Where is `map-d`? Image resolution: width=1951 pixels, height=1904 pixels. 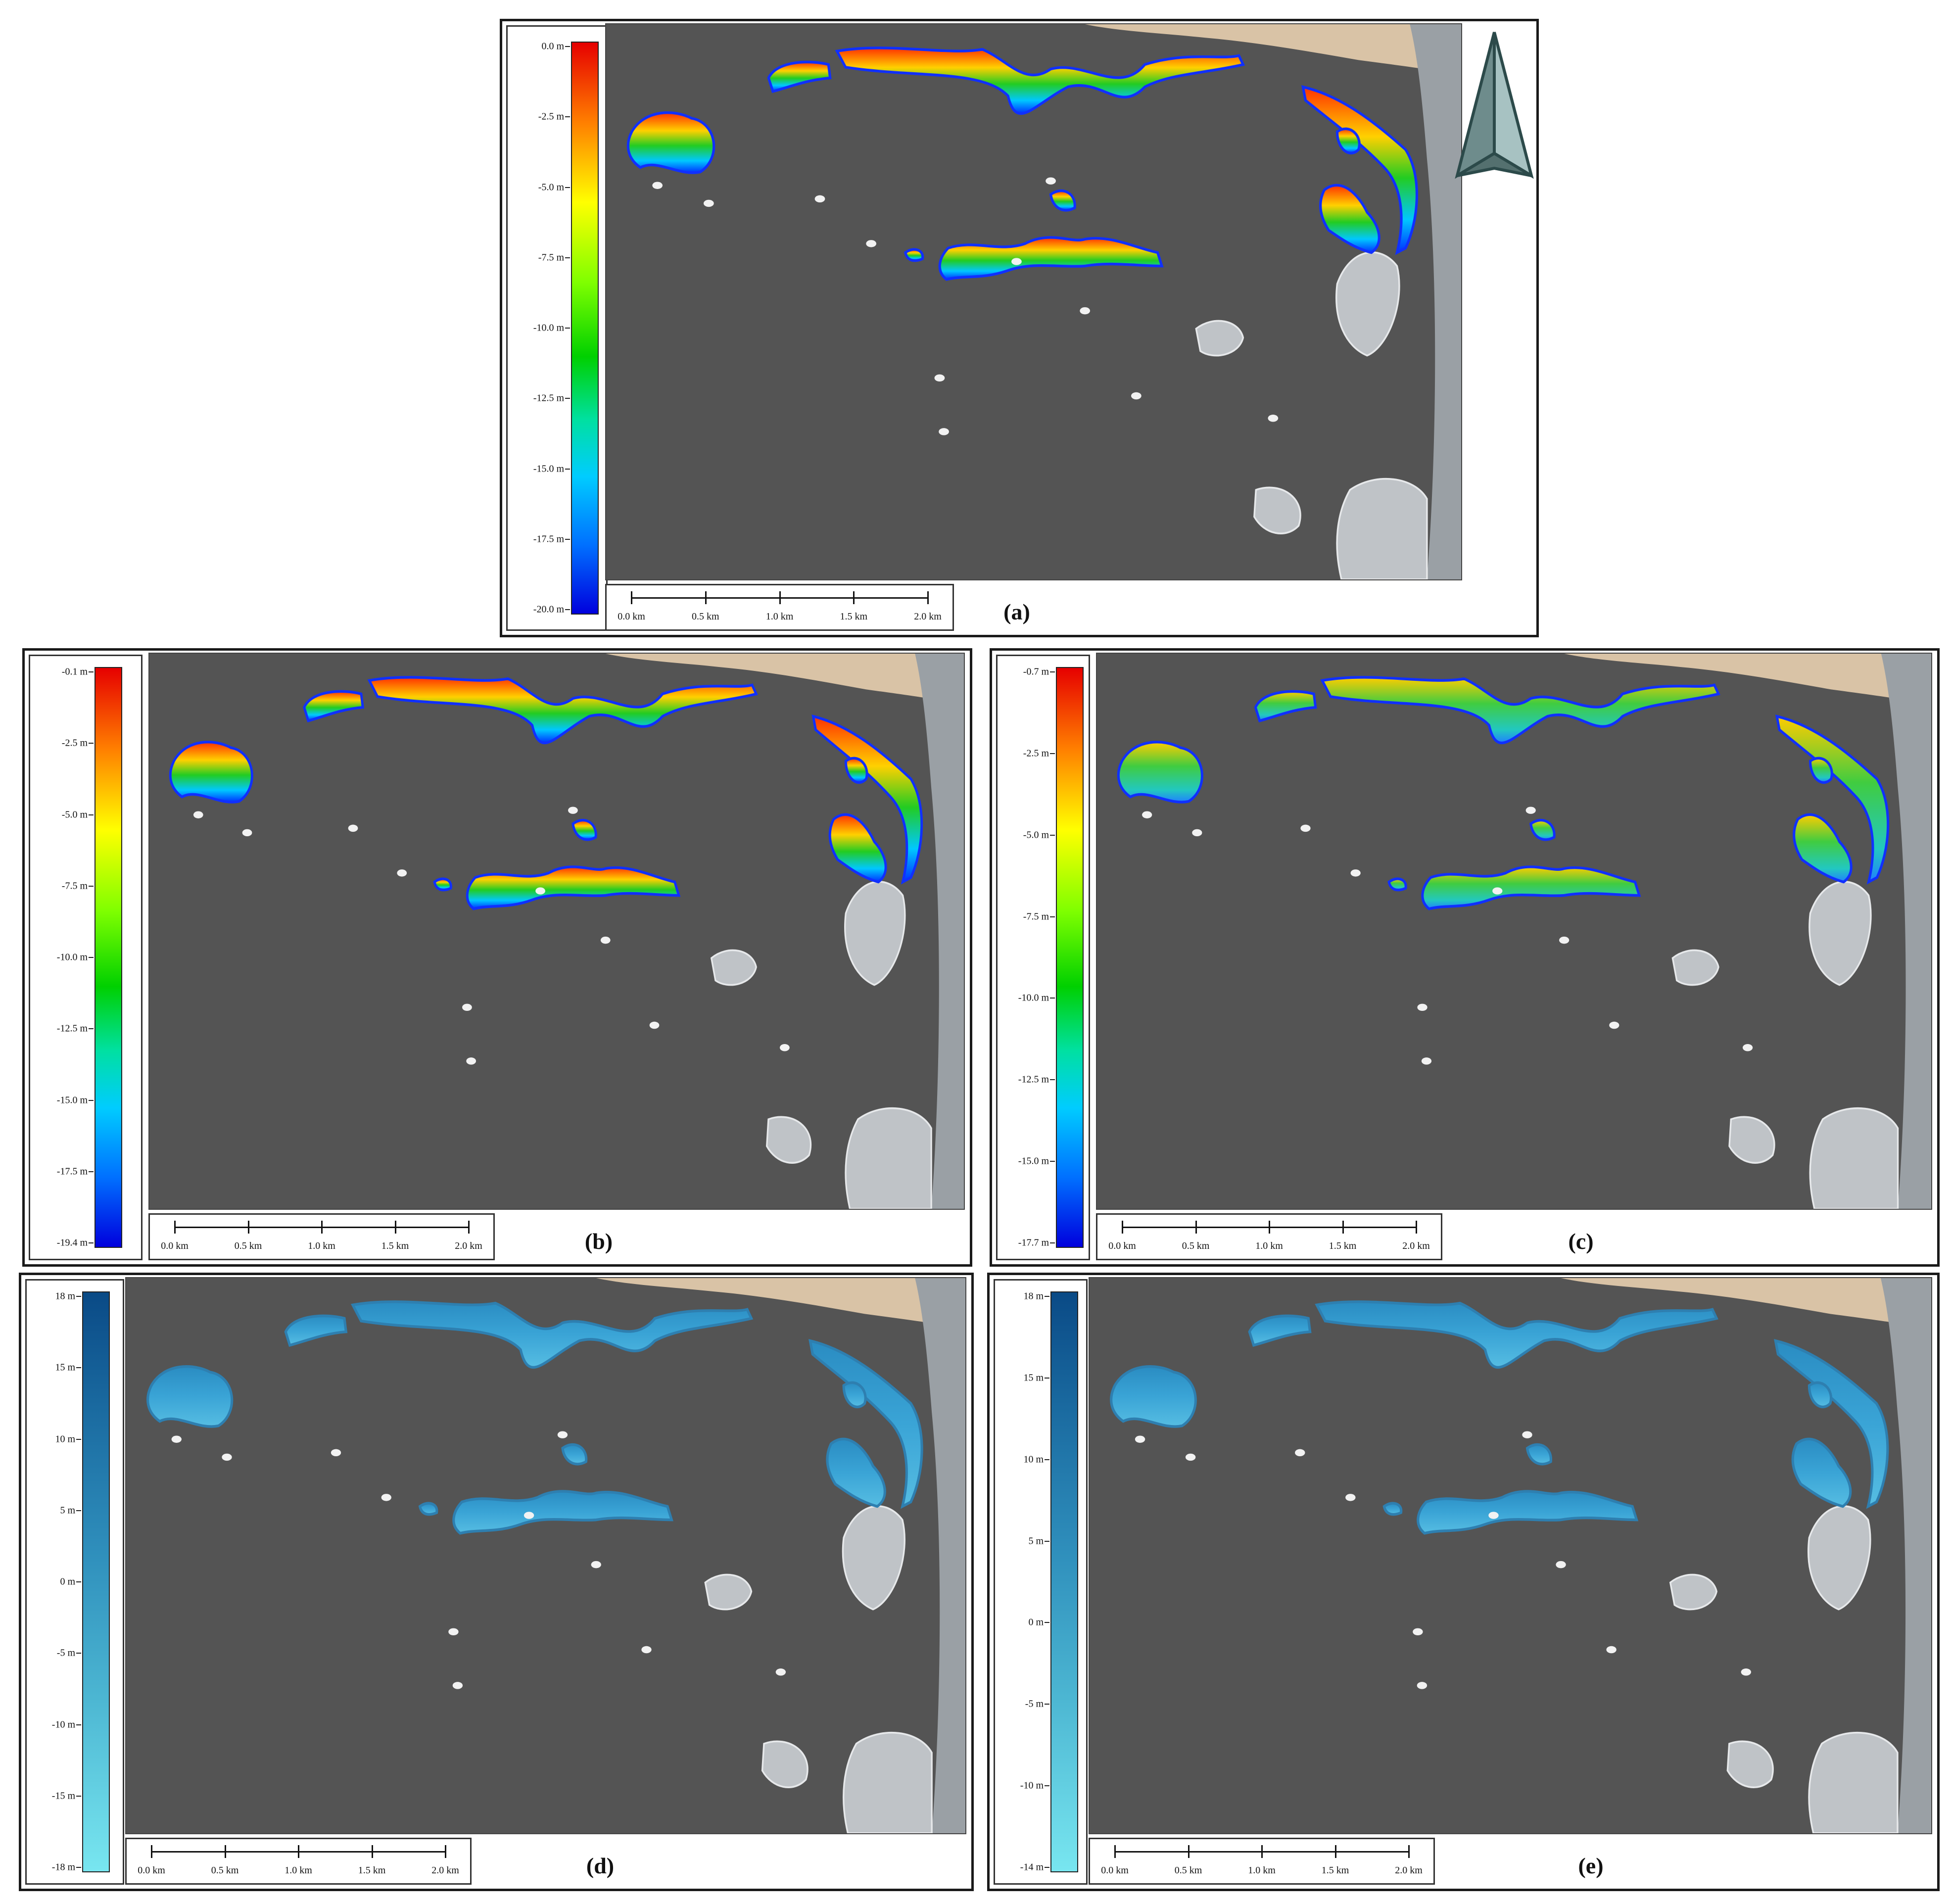 map-d is located at coordinates (545, 1555).